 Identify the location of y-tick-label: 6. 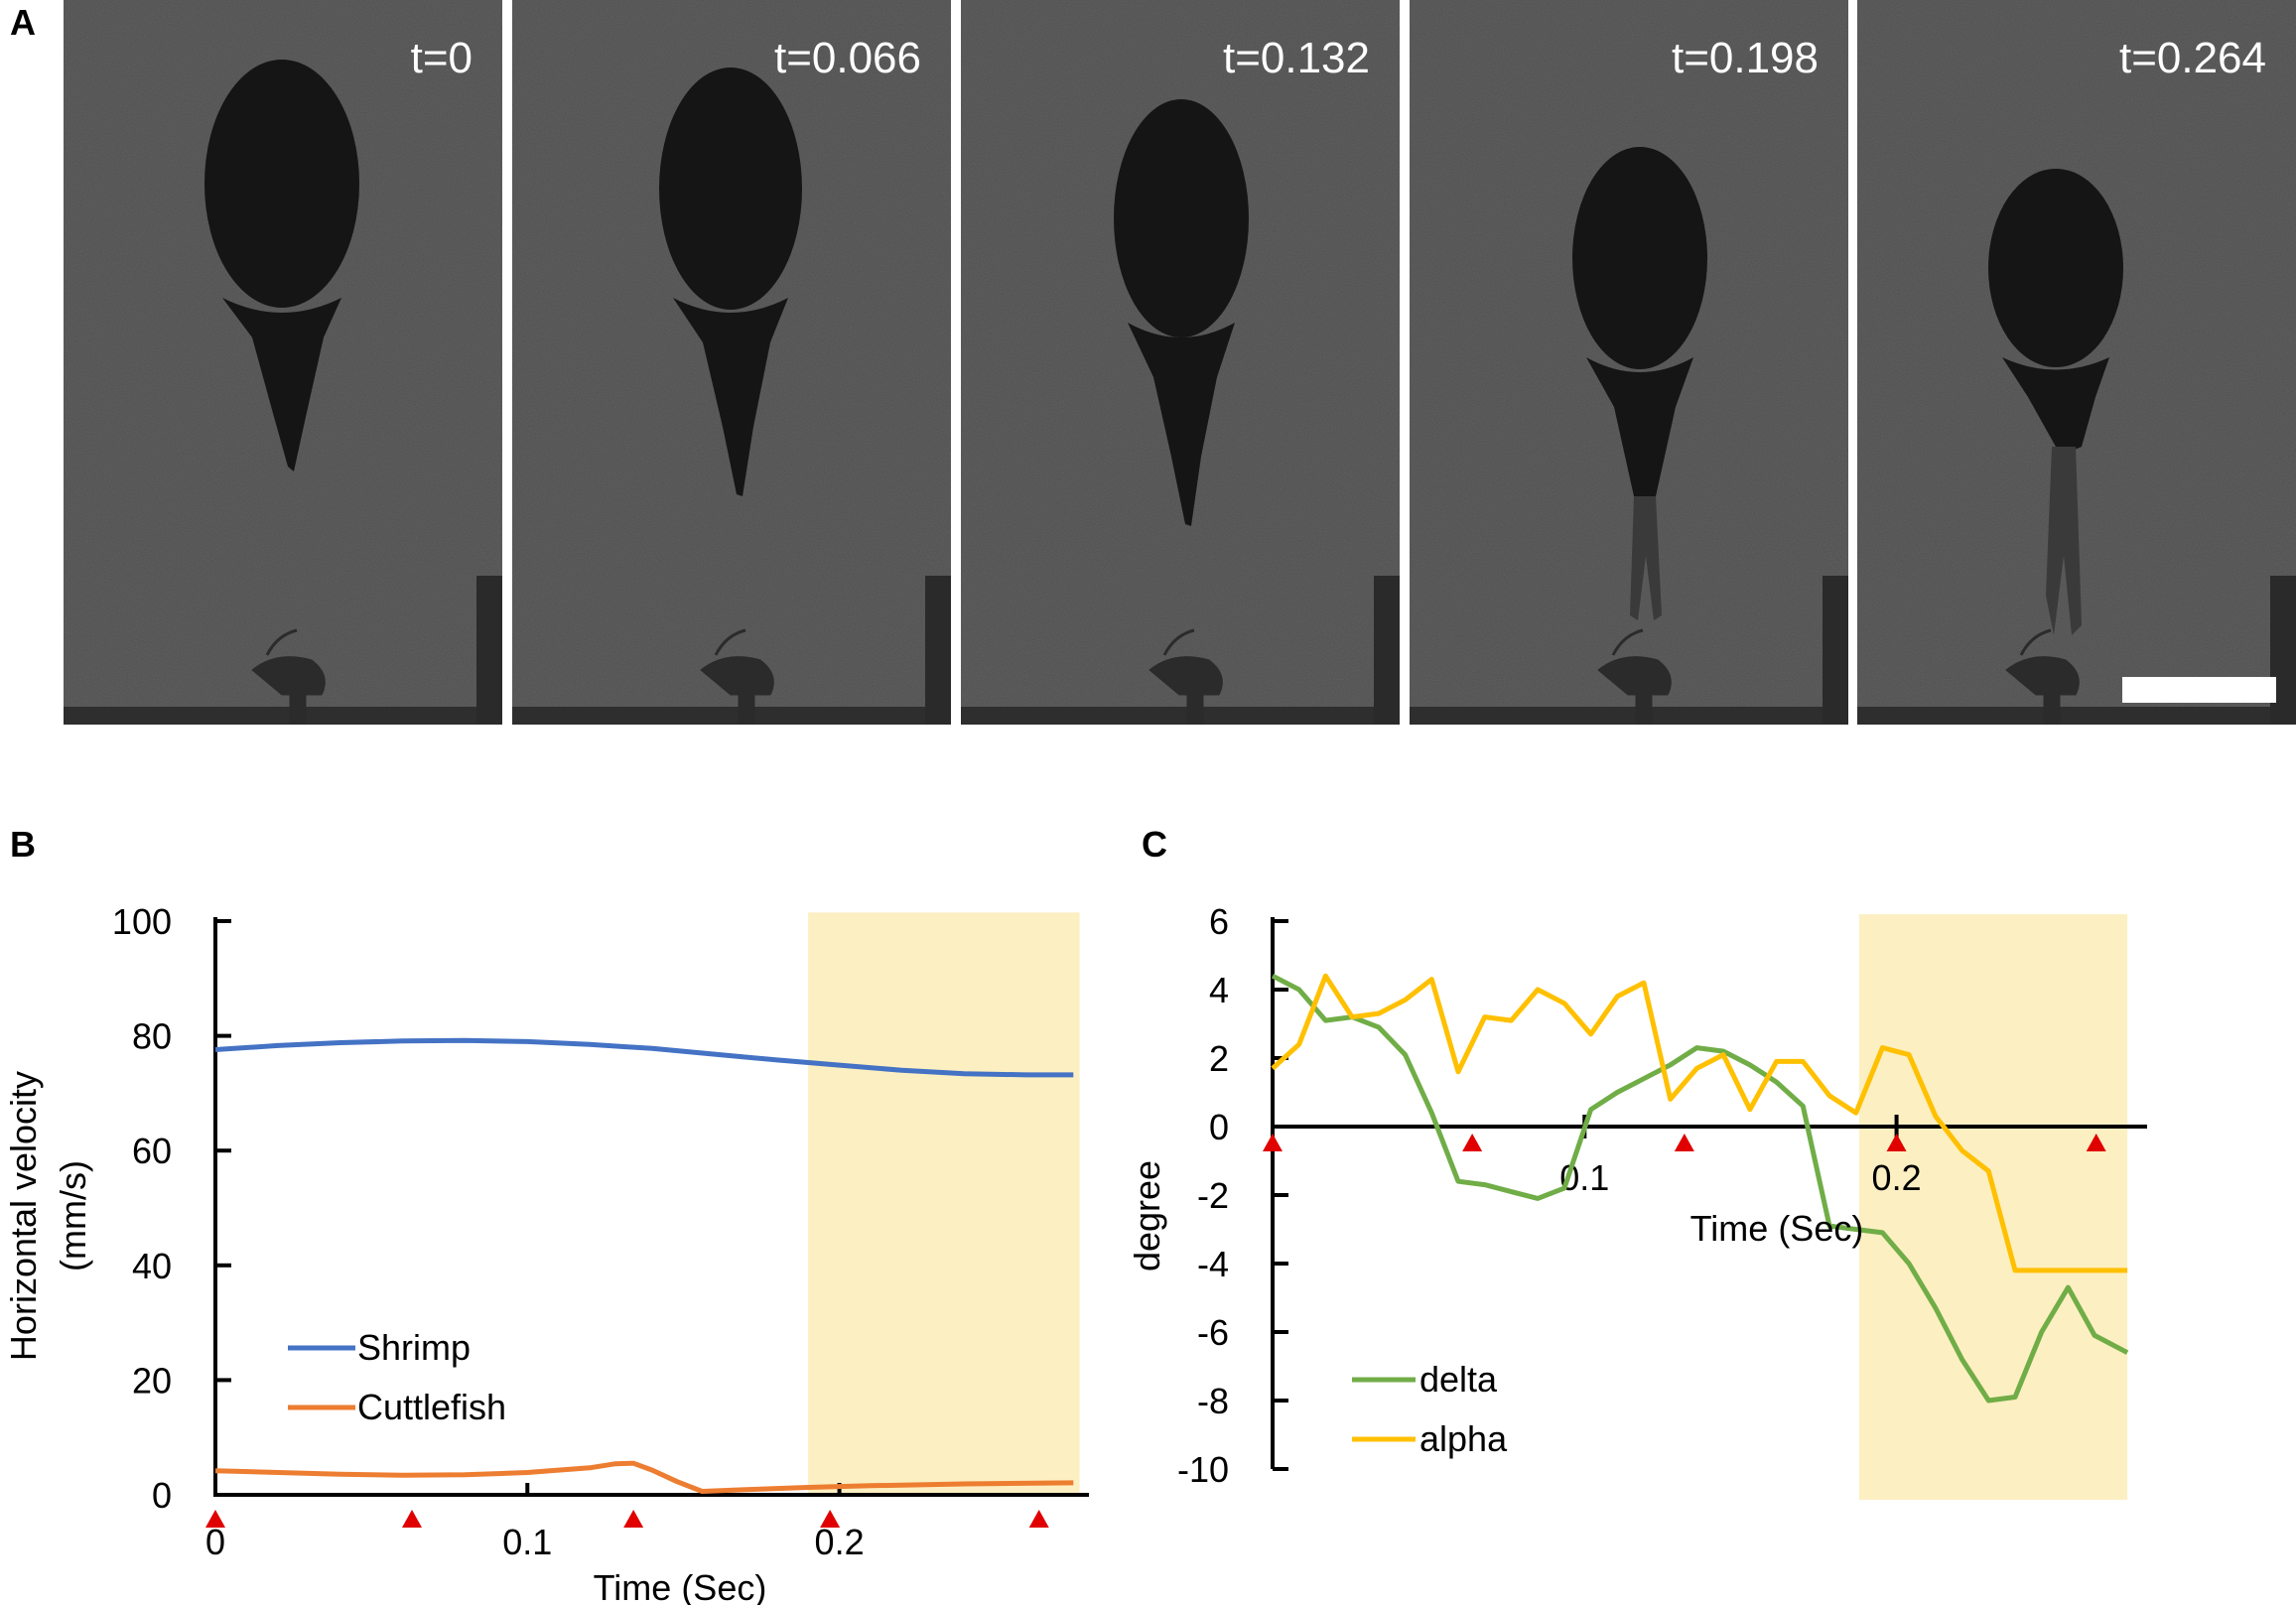
(1219, 922).